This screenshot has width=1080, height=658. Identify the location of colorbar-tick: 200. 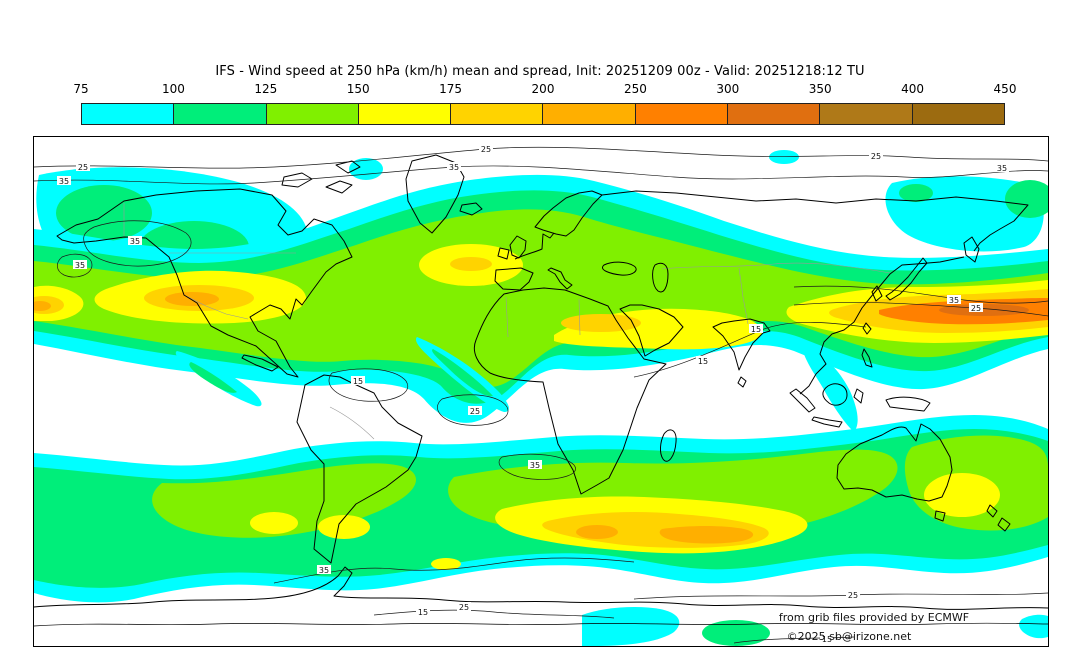
(543, 89).